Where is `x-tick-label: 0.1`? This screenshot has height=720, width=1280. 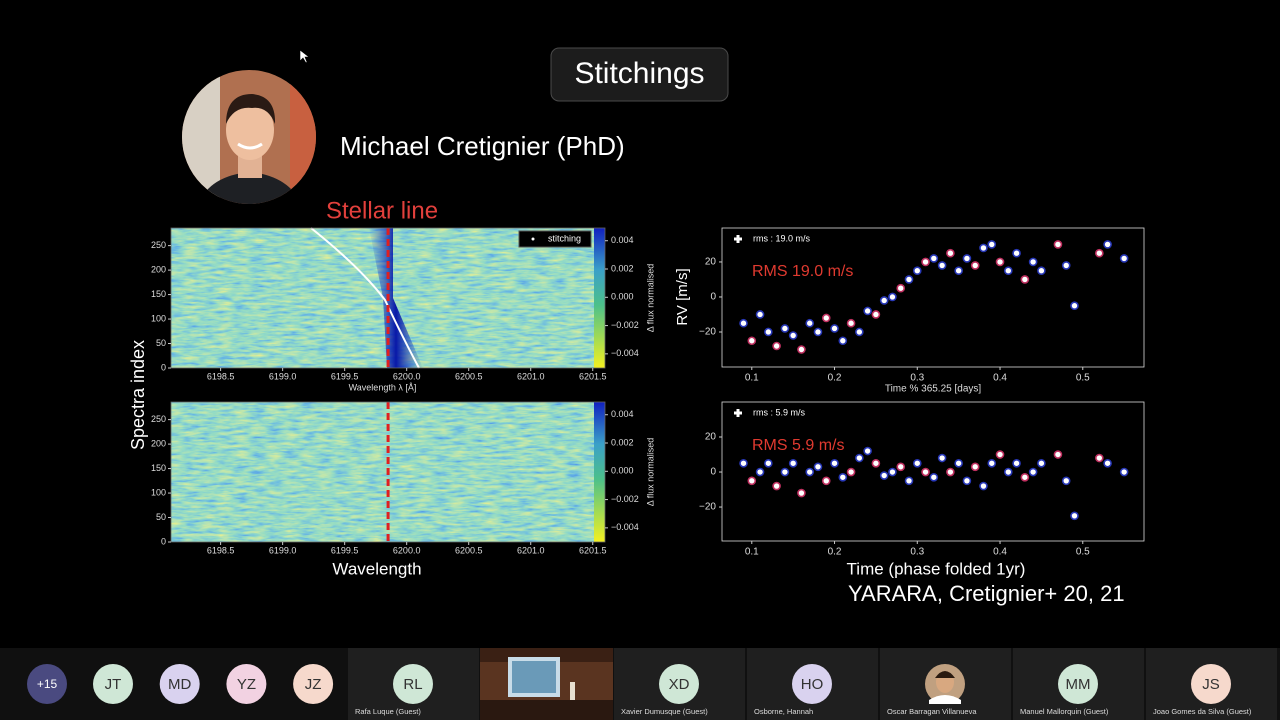
x-tick-label: 0.1 is located at coordinates (752, 378).